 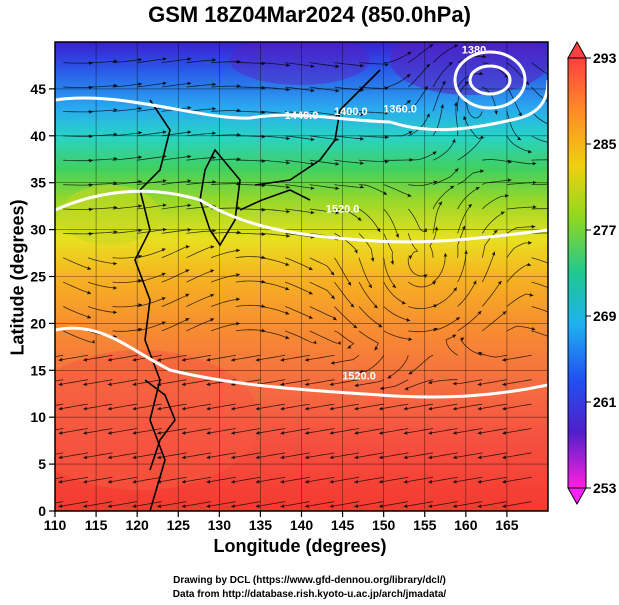 What do you see at coordinates (309, 14) in the screenshot?
I see `map-title: GSM 18Z04Mar2024 (850.0hPa)` at bounding box center [309, 14].